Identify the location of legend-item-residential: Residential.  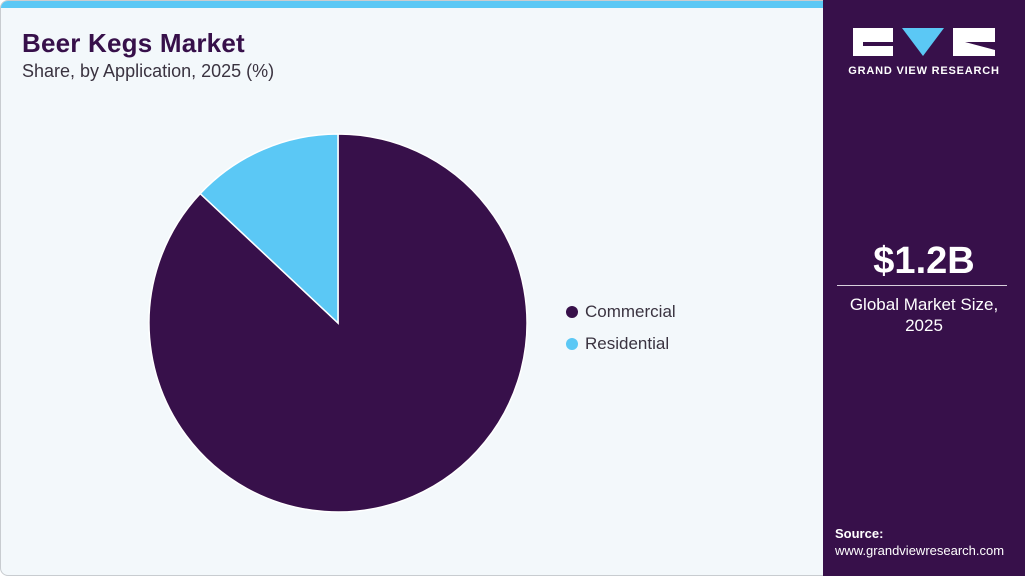
(621, 344).